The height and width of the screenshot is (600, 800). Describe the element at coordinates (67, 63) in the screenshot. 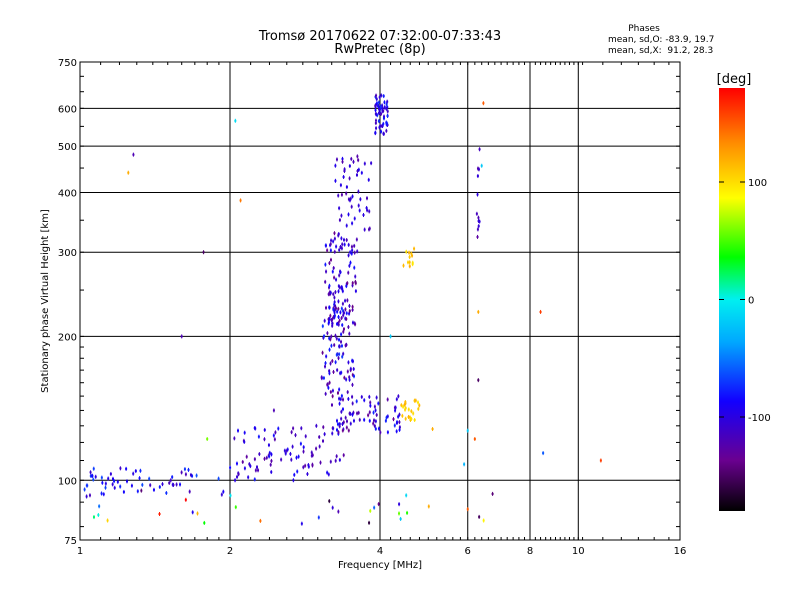

I see `y-tick-label: 750` at that location.